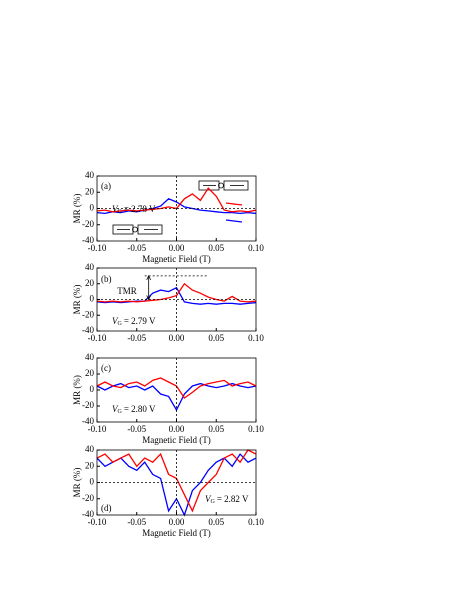 This screenshot has width=463, height=599. I want to click on panel-label: (b), so click(106, 279).